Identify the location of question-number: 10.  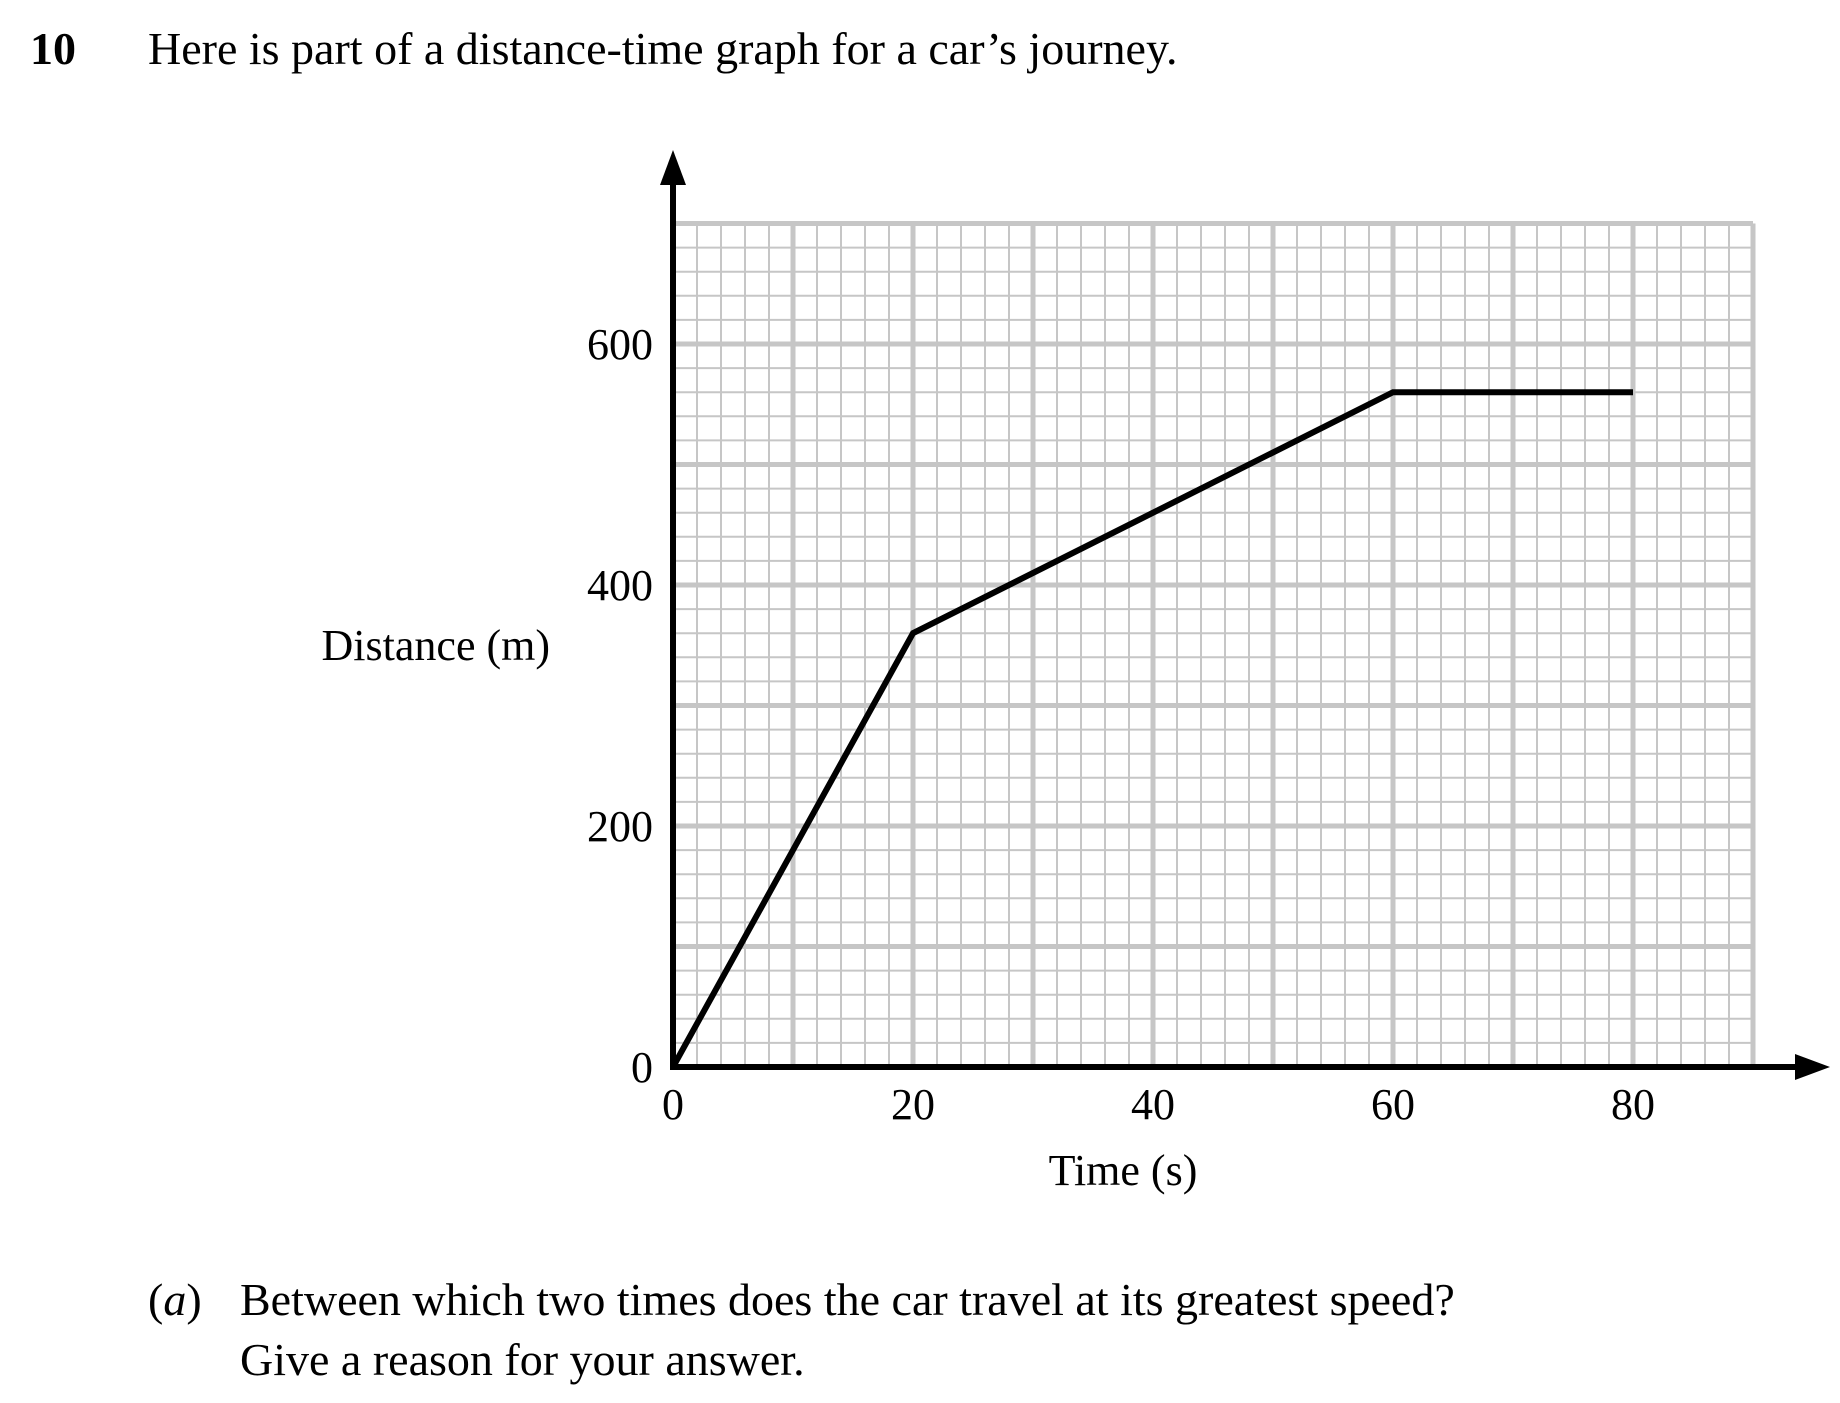
(53, 48).